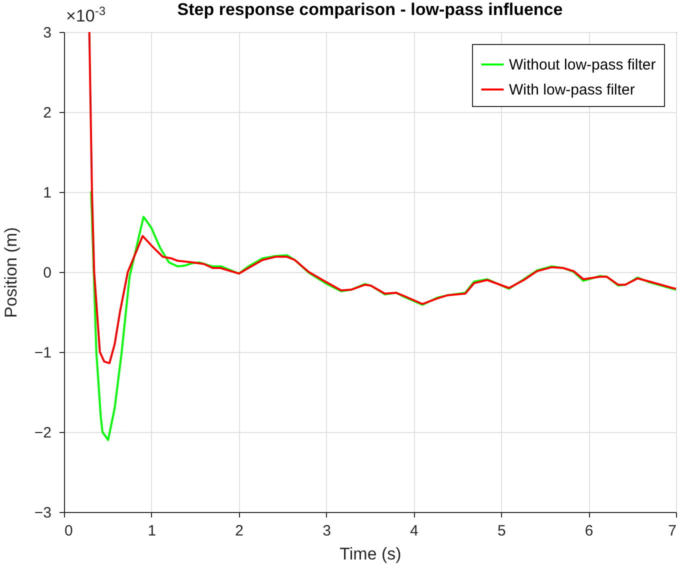 The height and width of the screenshot is (576, 697). Describe the element at coordinates (152, 531) in the screenshot. I see `x-tick-label: 1` at that location.